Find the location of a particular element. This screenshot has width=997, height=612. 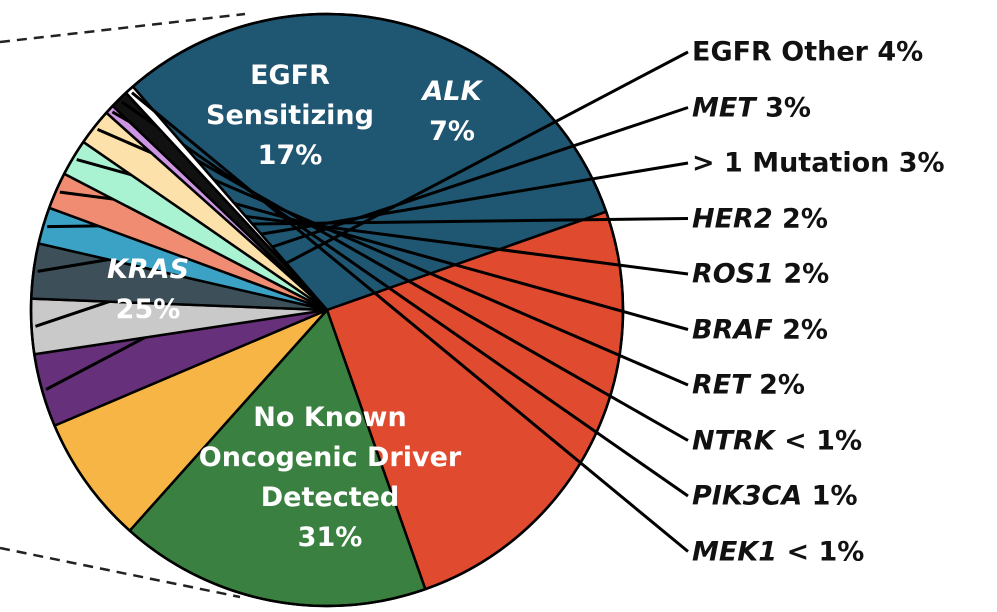

slice-value: 4% is located at coordinates (900, 52).